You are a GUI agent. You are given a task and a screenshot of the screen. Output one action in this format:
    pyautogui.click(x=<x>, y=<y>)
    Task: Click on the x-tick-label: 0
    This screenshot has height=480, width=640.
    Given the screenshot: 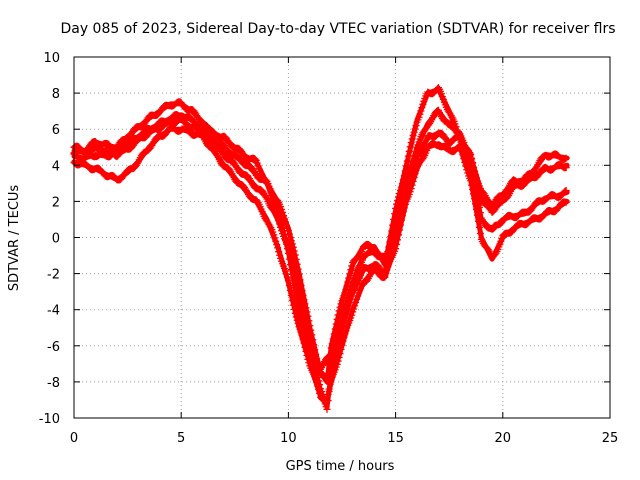 What is the action you would take?
    pyautogui.click(x=74, y=438)
    